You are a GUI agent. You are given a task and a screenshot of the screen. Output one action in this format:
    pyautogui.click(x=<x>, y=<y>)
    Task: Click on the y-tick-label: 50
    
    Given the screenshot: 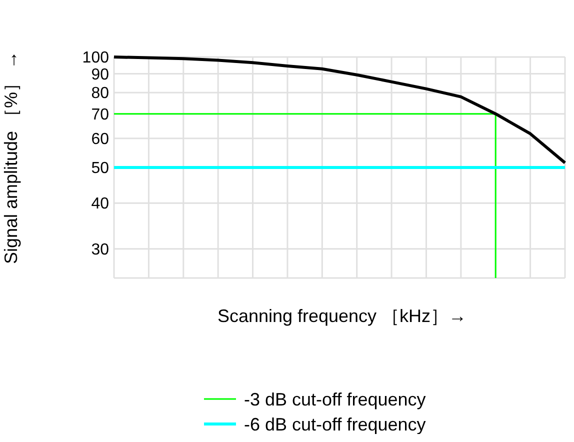 What is the action you would take?
    pyautogui.click(x=100, y=169)
    